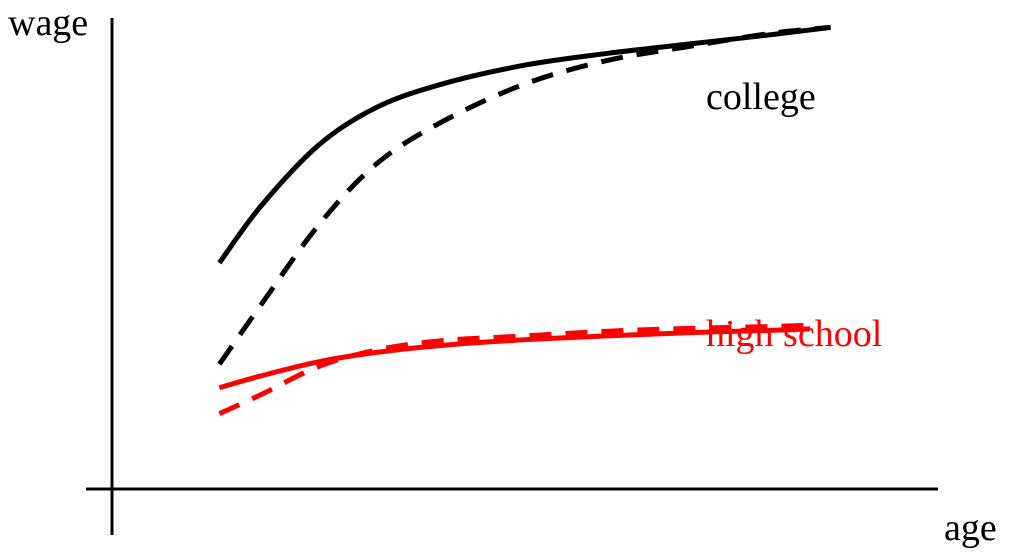 Image resolution: width=1011 pixels, height=554 pixels. I want to click on high-school-solid-line, so click(514, 358).